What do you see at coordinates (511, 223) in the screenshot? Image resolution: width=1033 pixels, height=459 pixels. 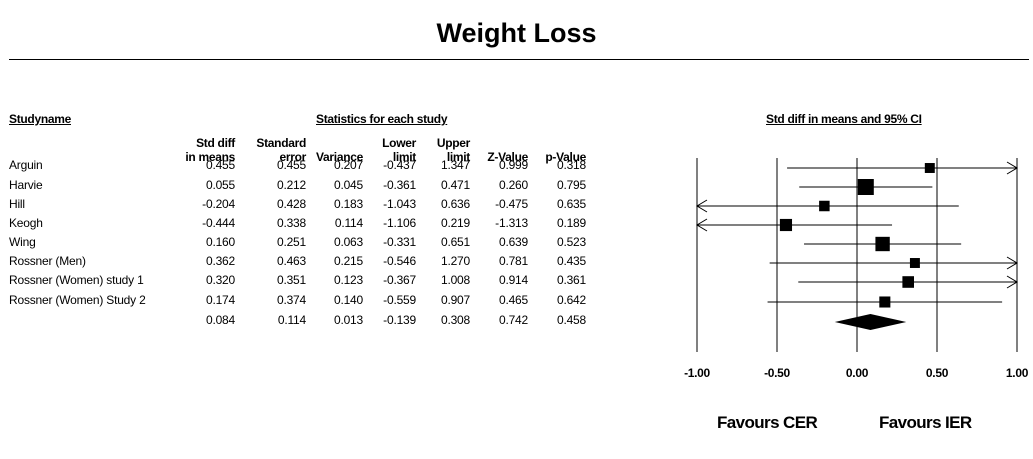 I see `table-cell: -1.313` at bounding box center [511, 223].